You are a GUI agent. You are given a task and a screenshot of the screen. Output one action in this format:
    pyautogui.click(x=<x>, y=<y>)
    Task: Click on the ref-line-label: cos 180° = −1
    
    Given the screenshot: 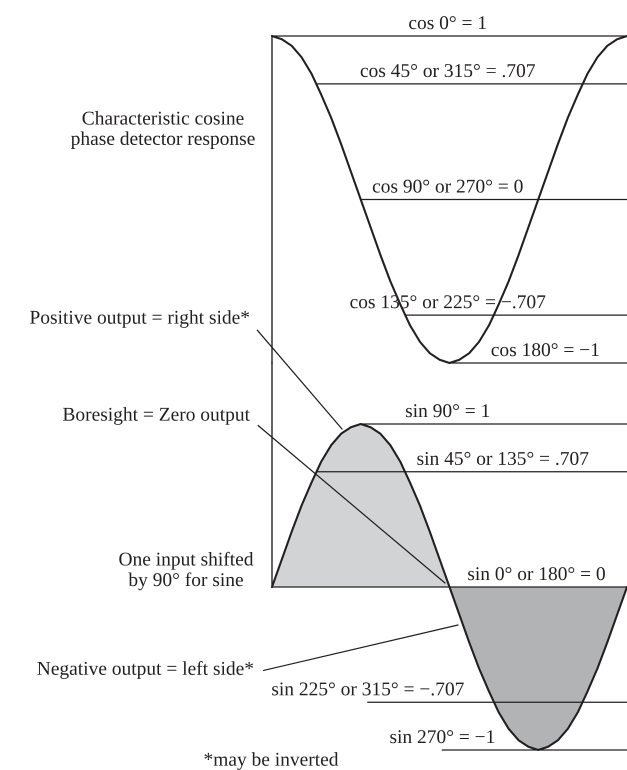 What is the action you would take?
    pyautogui.click(x=545, y=349)
    